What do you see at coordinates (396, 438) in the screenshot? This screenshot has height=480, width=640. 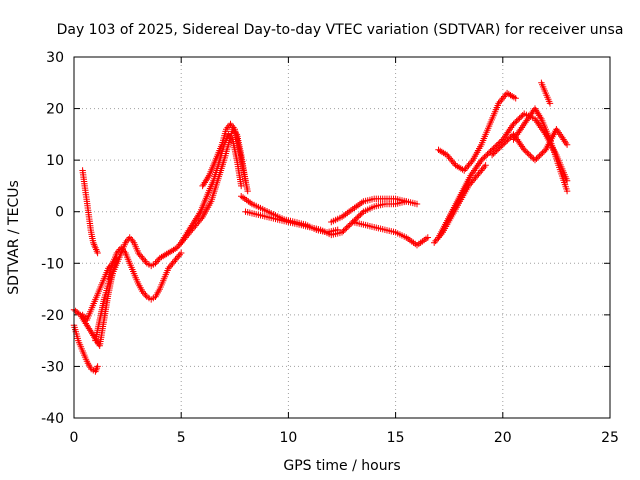 I see `x-tick-label: 15` at bounding box center [396, 438].